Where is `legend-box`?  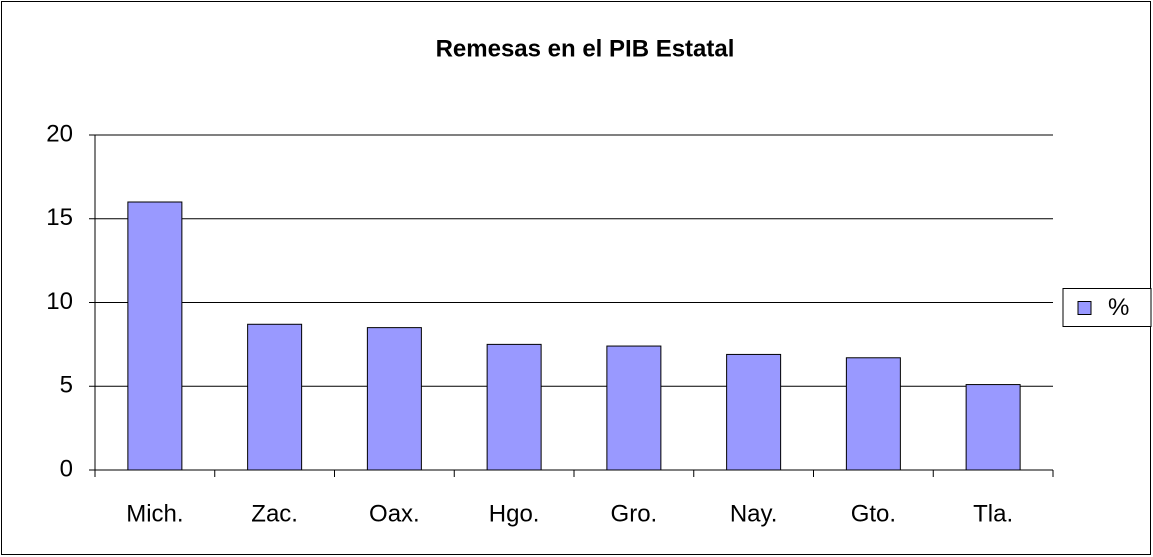
legend-box is located at coordinates (1107, 307).